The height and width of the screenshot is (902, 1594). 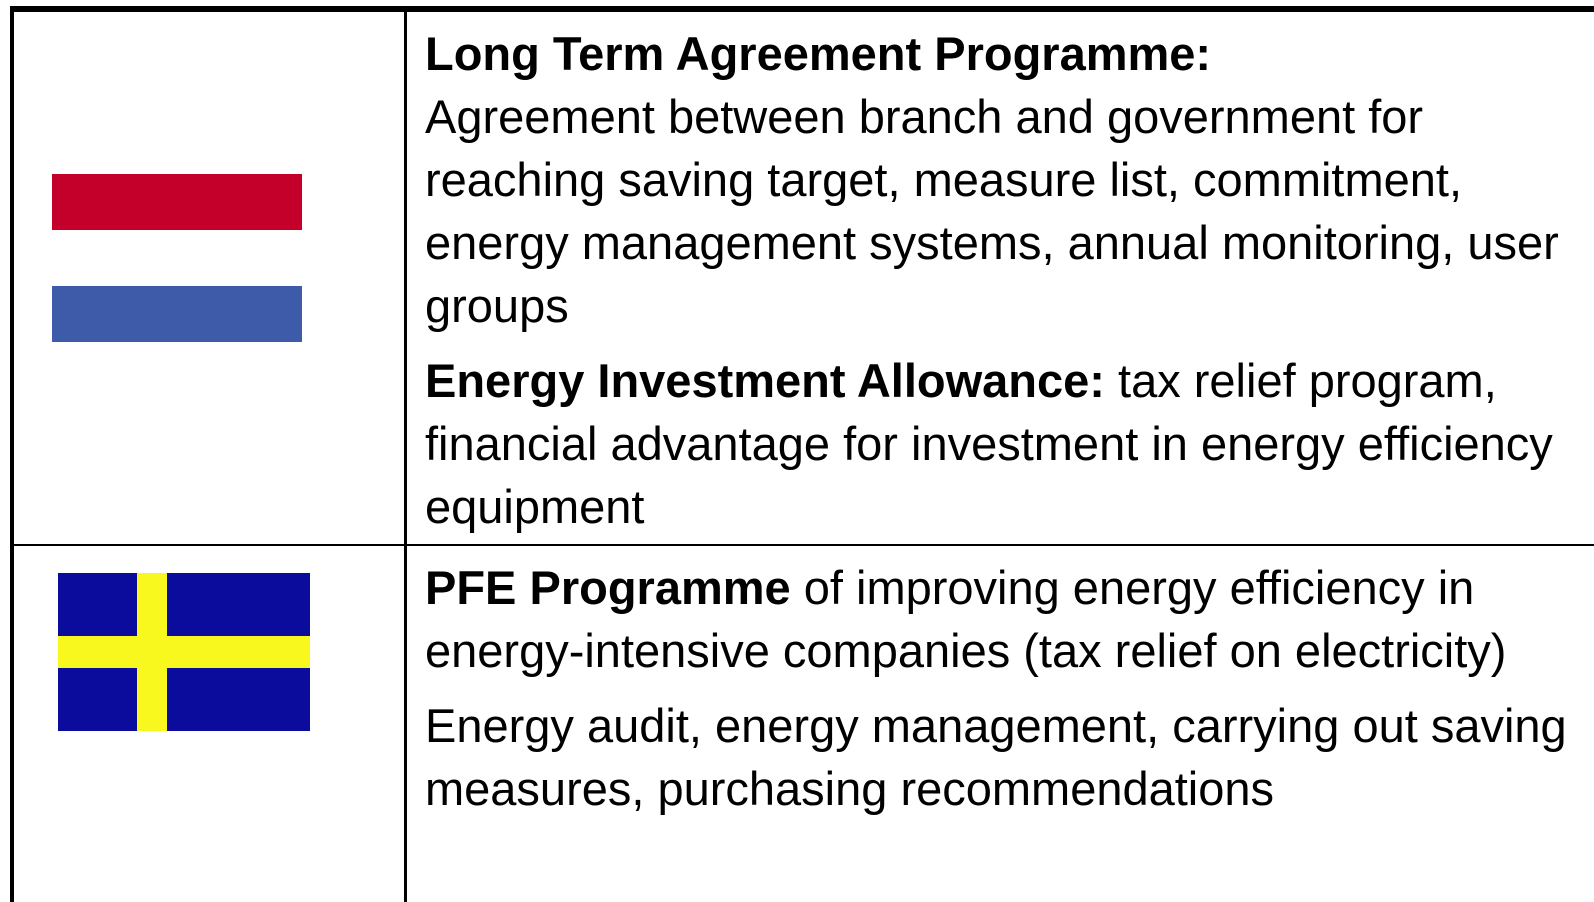 I want to click on flag-cross, so click(x=184, y=652).